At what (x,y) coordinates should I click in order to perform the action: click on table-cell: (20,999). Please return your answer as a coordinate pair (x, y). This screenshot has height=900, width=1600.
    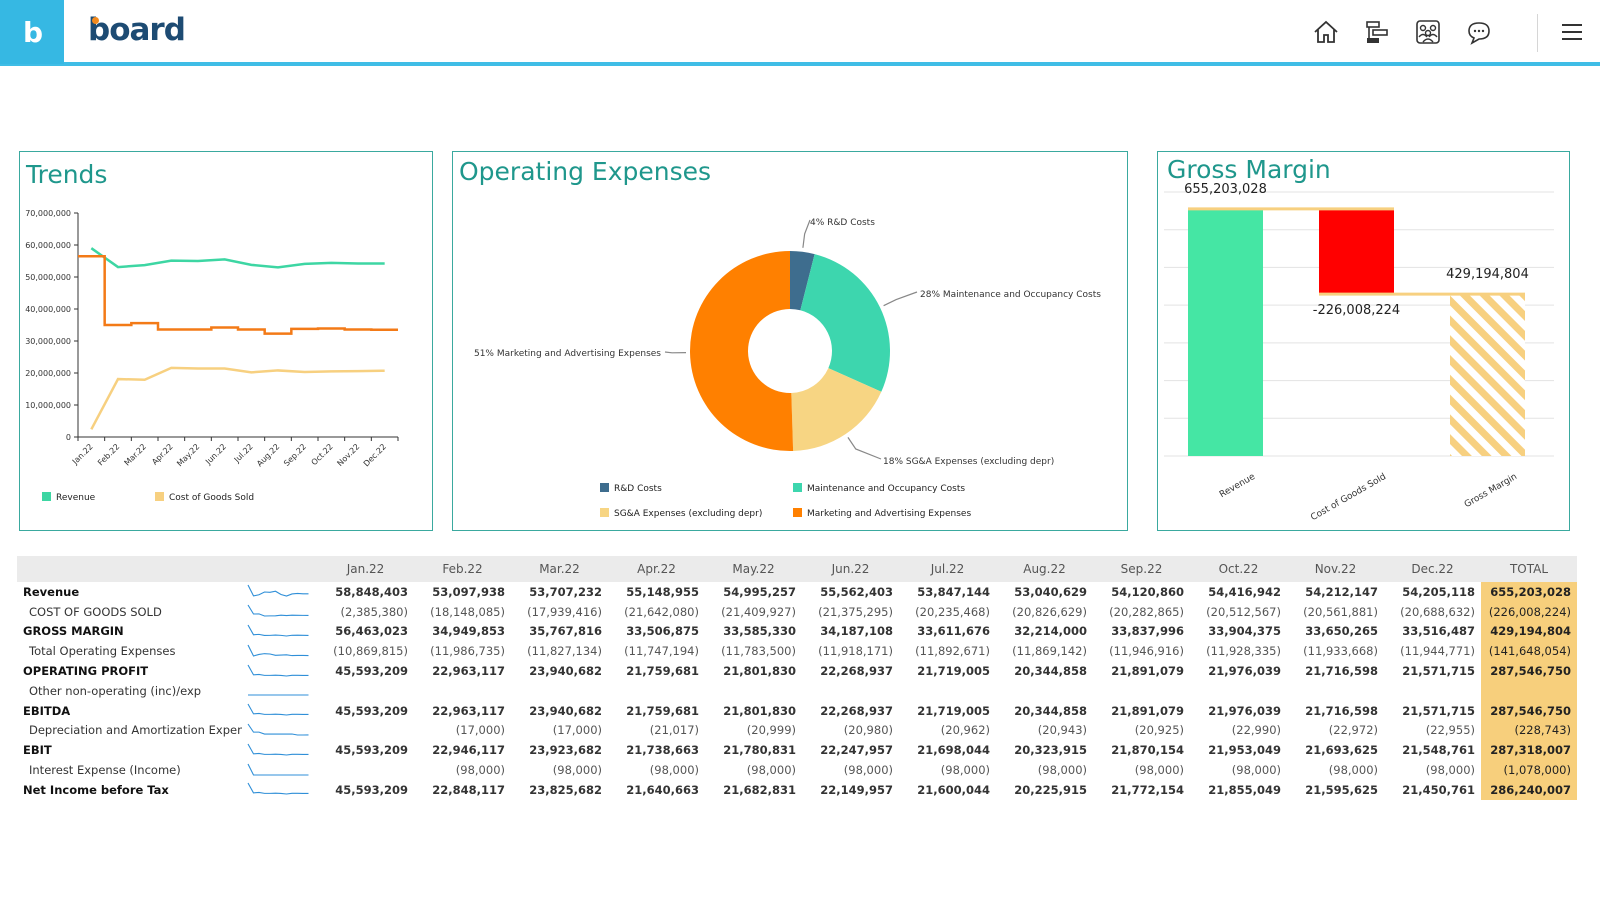
    Looking at the image, I should click on (771, 730).